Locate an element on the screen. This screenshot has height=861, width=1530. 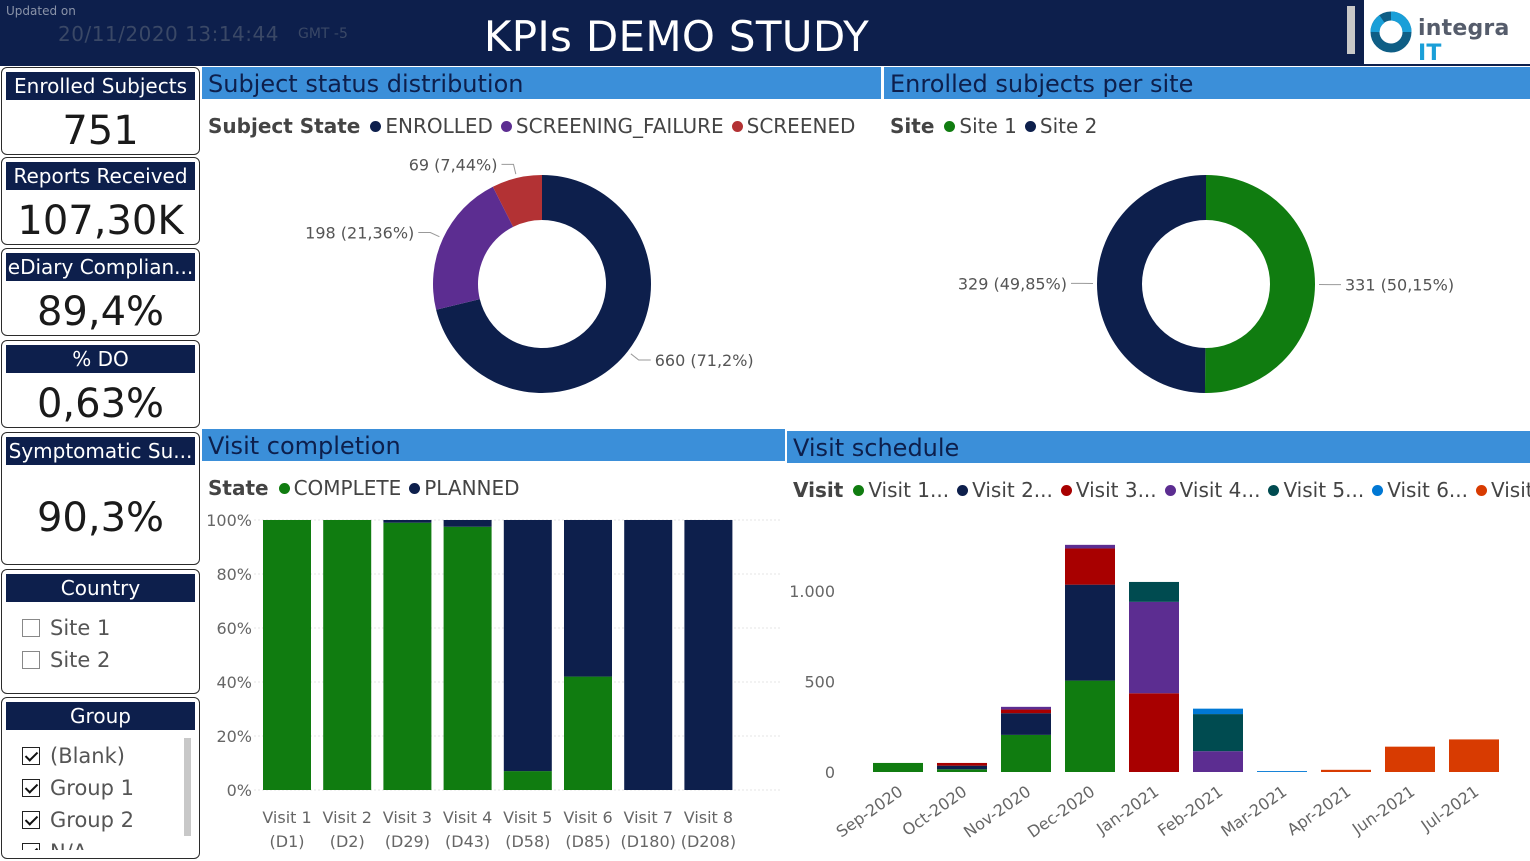
slicer-item-group-2: Group 2 is located at coordinates (78, 820).